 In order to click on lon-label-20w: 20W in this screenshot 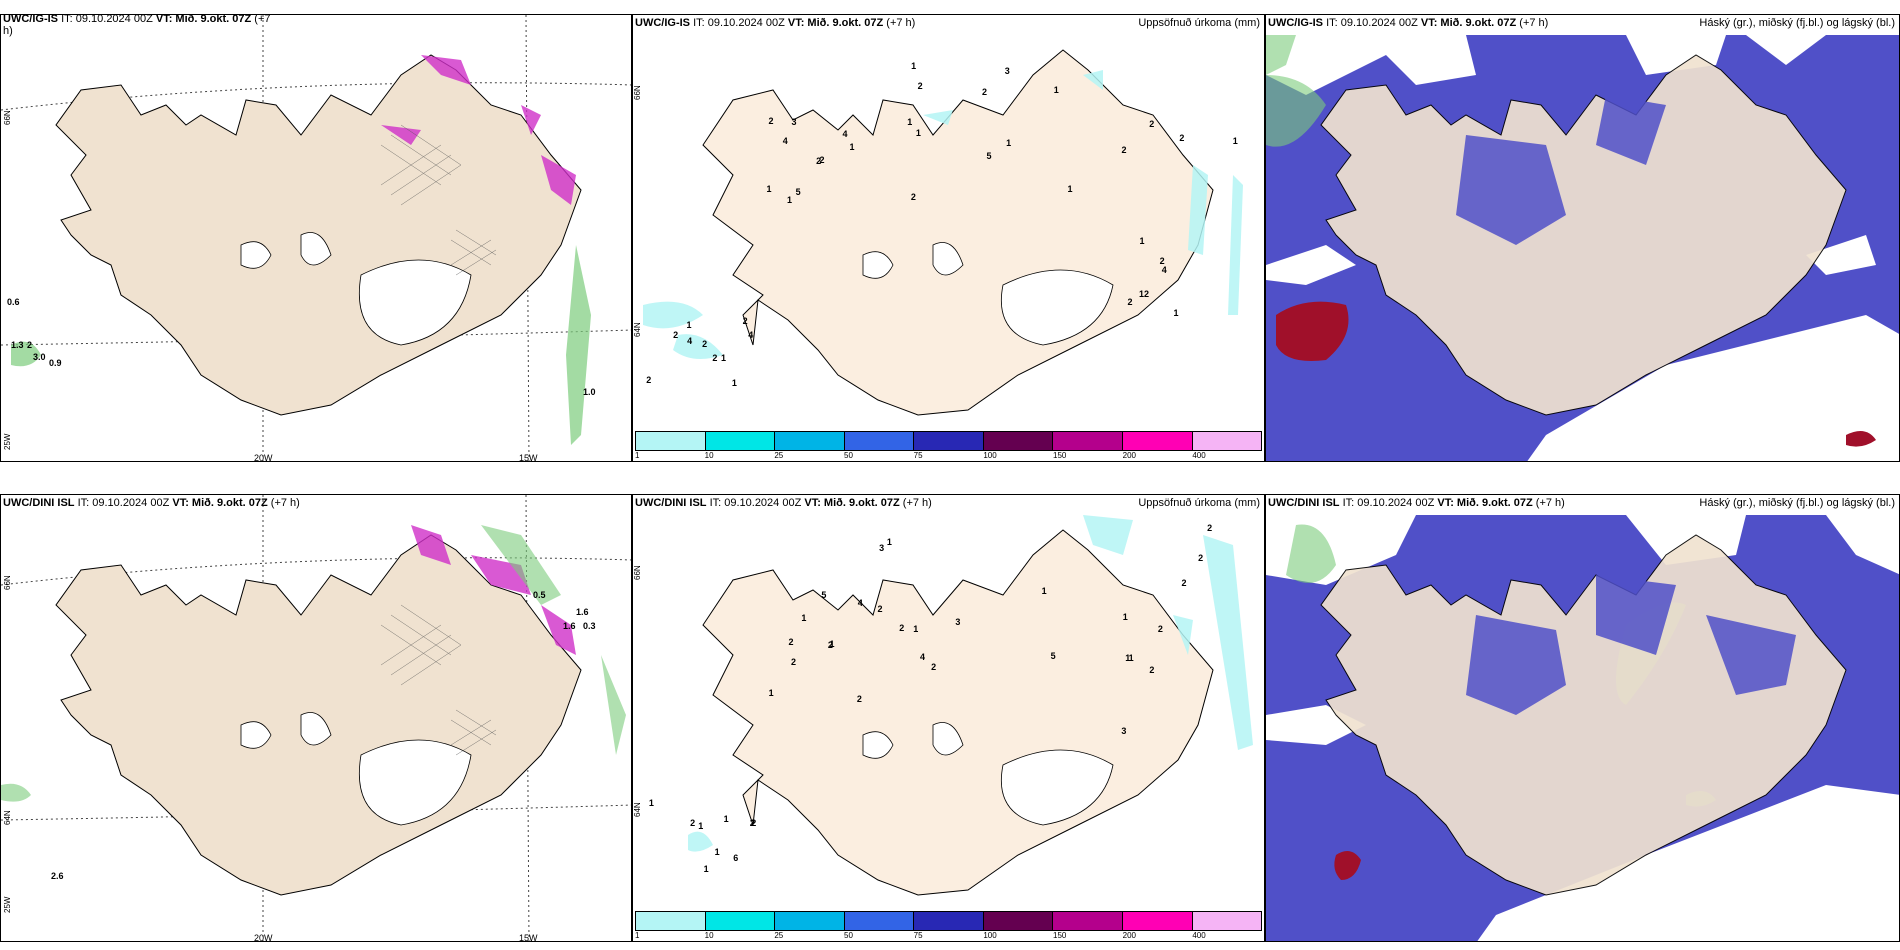, I will do `click(263, 937)`.